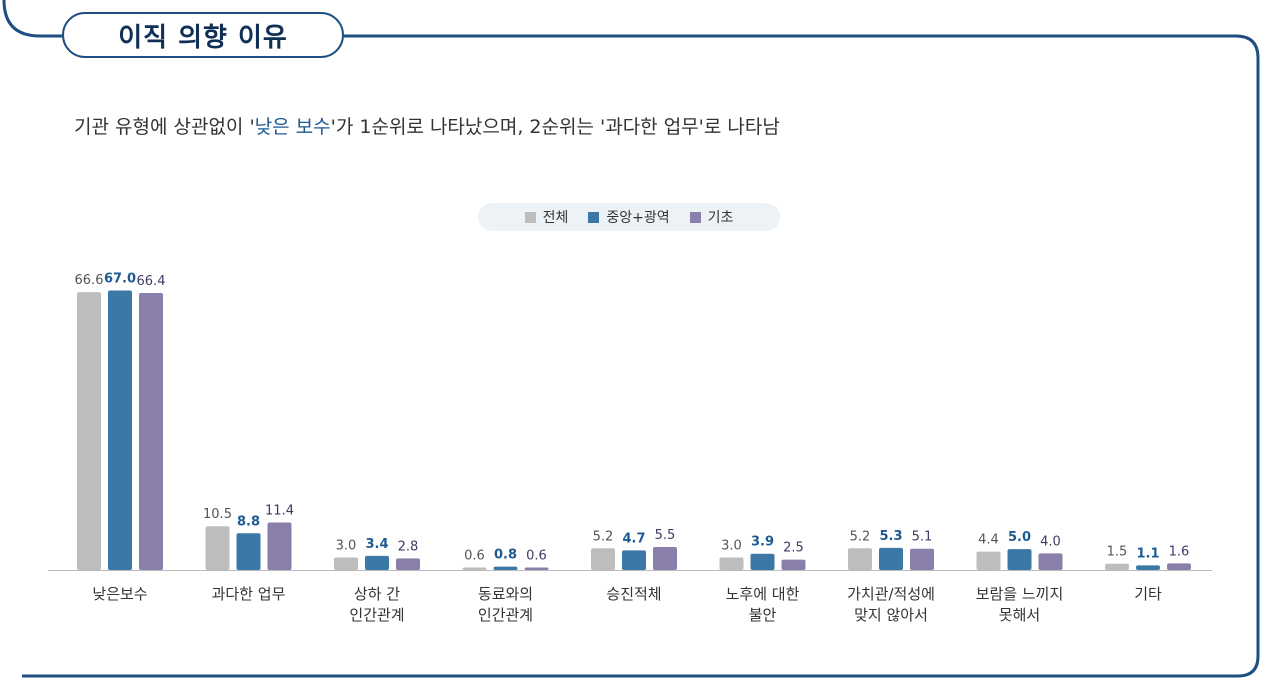  Describe the element at coordinates (1019, 537) in the screenshot. I see `value-label-2-8: 5.0` at that location.